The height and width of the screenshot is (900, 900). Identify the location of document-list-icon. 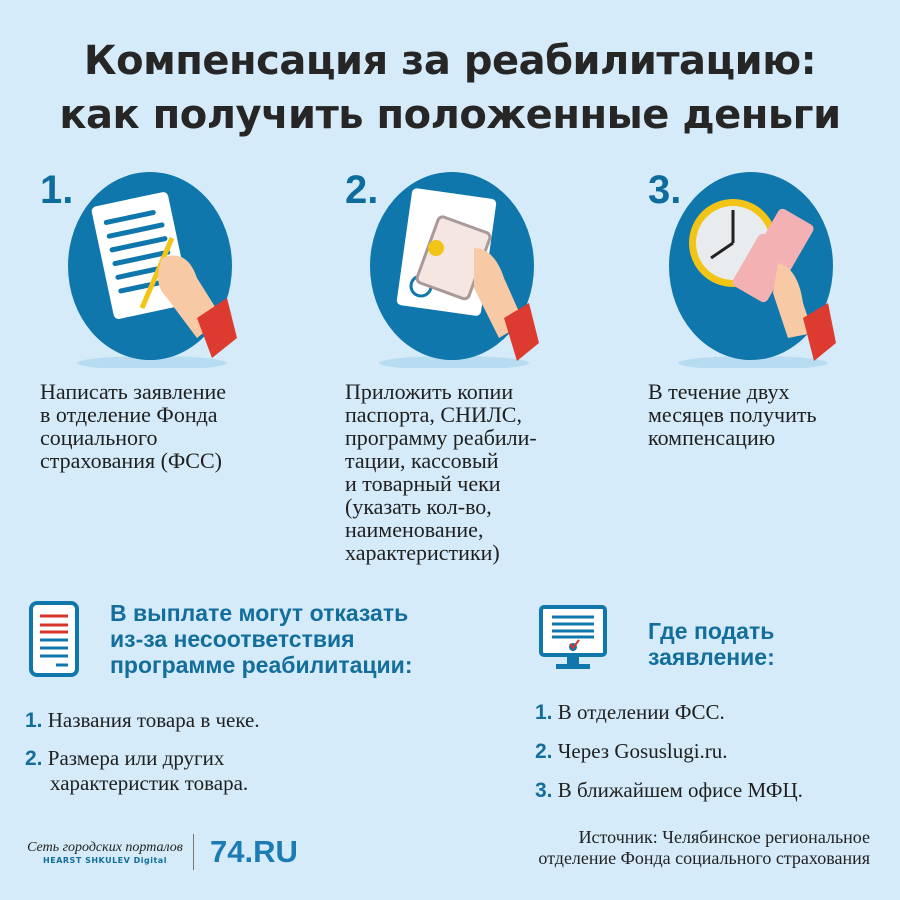
(54, 639).